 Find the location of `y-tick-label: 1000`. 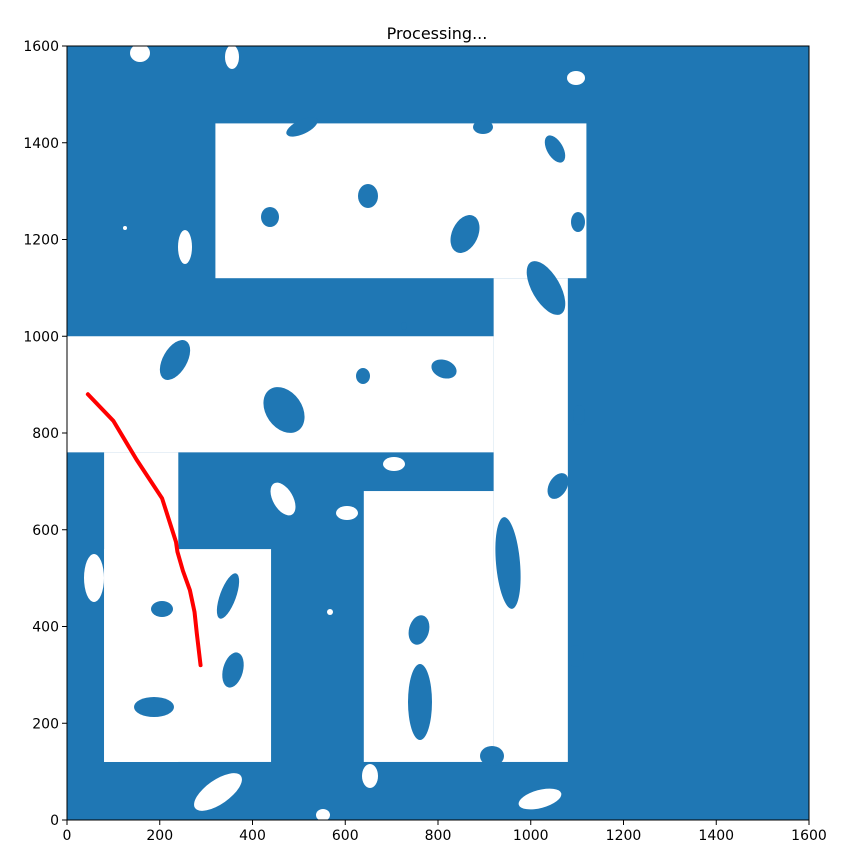

y-tick-label: 1000 is located at coordinates (41, 337).